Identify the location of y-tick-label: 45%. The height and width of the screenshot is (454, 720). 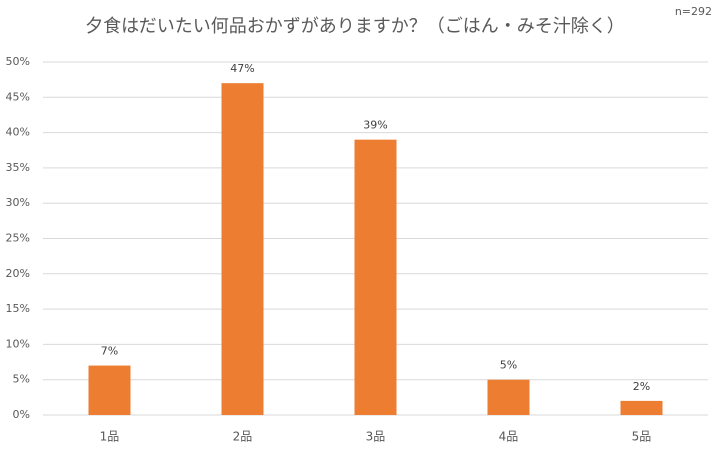
(18, 96).